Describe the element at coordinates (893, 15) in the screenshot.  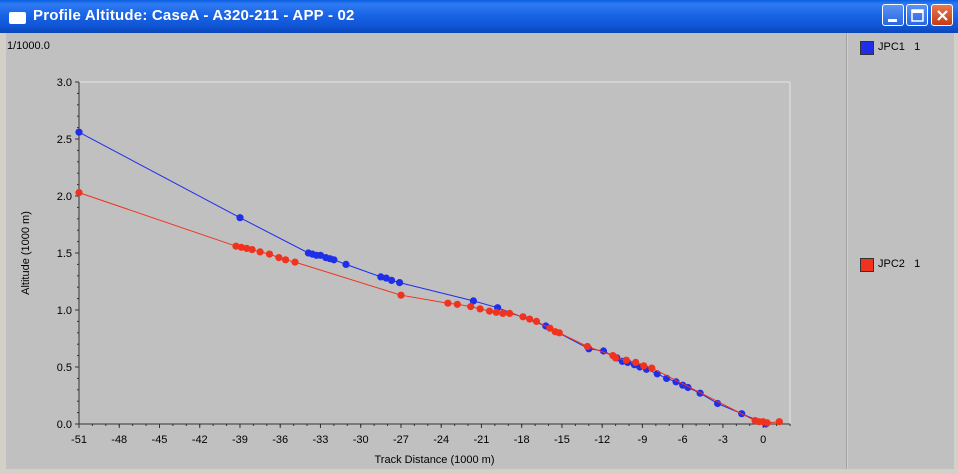
I see `minimize-button` at that location.